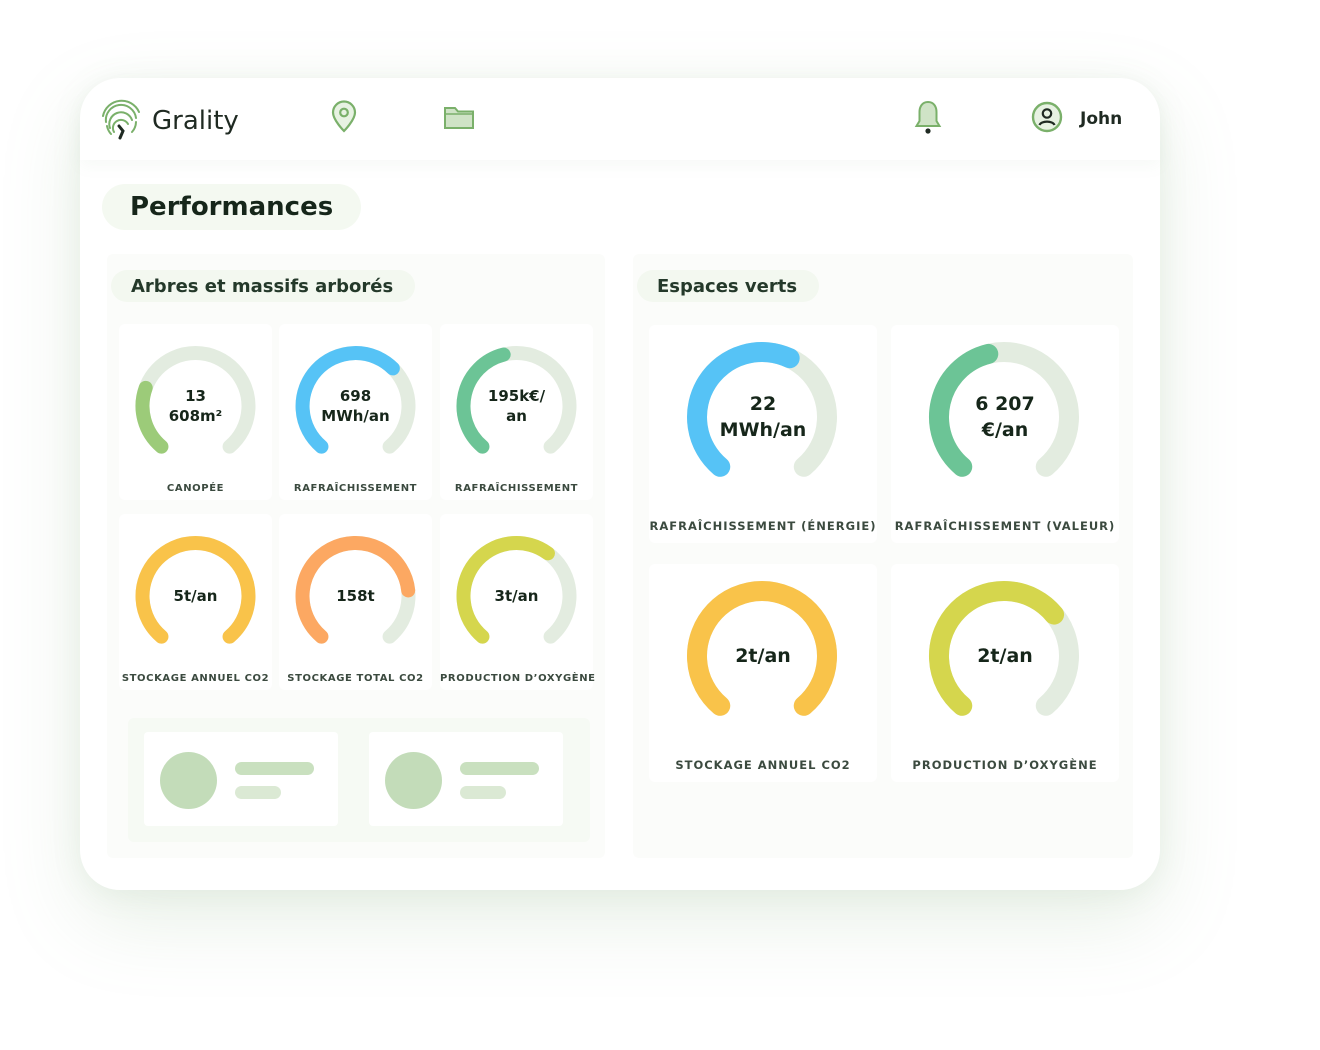 The image size is (1320, 1050). Describe the element at coordinates (1005, 526) in the screenshot. I see `gauge-label: RAFRAÎCHISSEMENT (VALEUR)` at that location.